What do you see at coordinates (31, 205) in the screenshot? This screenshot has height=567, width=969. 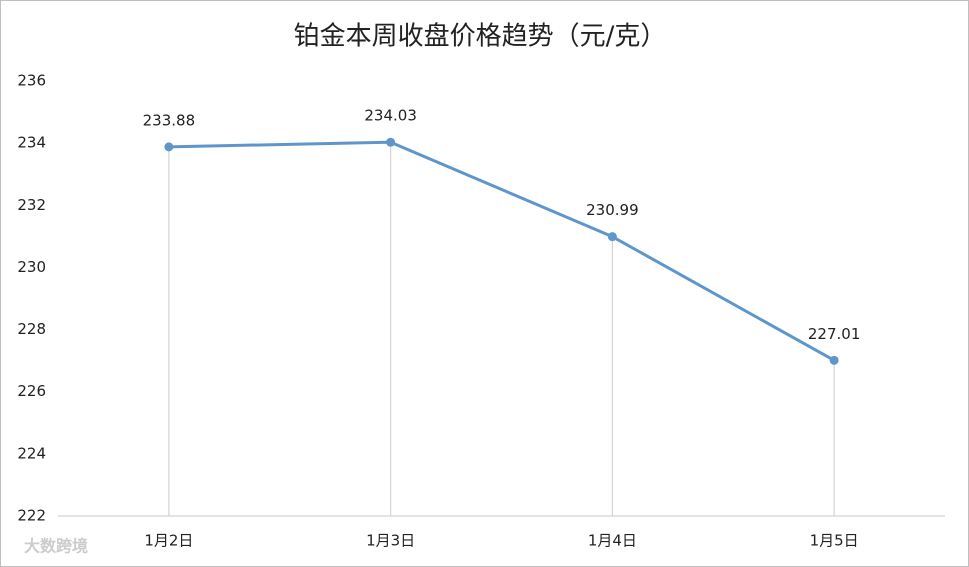 I see `y-tick-label: 232` at bounding box center [31, 205].